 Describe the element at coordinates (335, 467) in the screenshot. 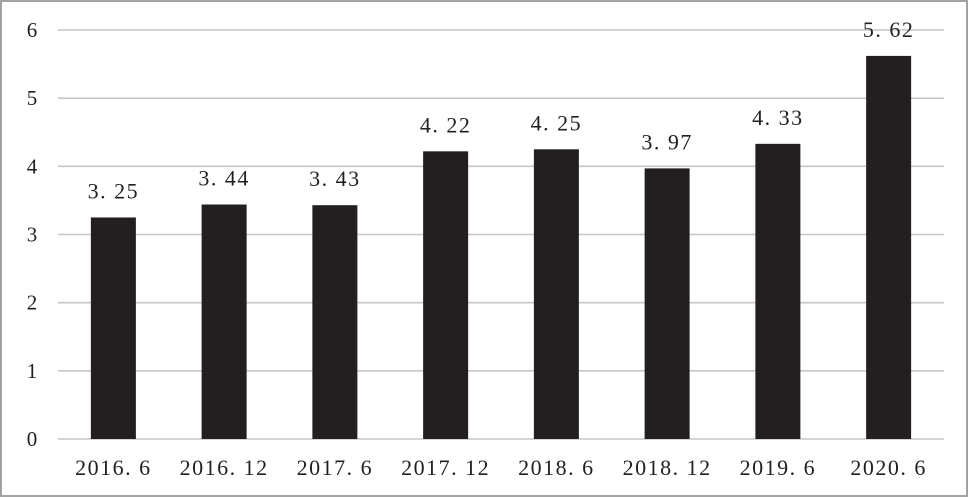

I see `x-tick-label-2017-6: 2017. 6` at that location.